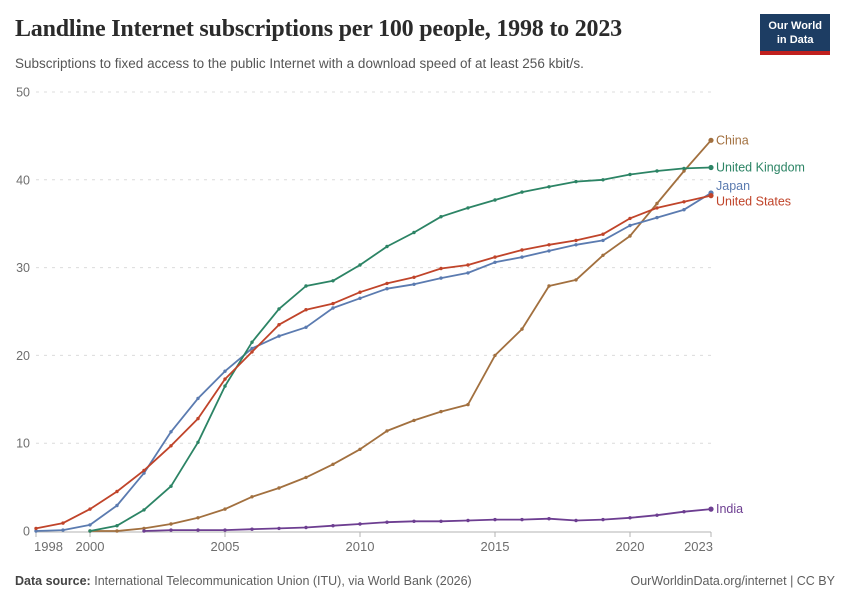 The image size is (850, 600). Describe the element at coordinates (23, 180) in the screenshot. I see `y-tick-label: 40` at that location.